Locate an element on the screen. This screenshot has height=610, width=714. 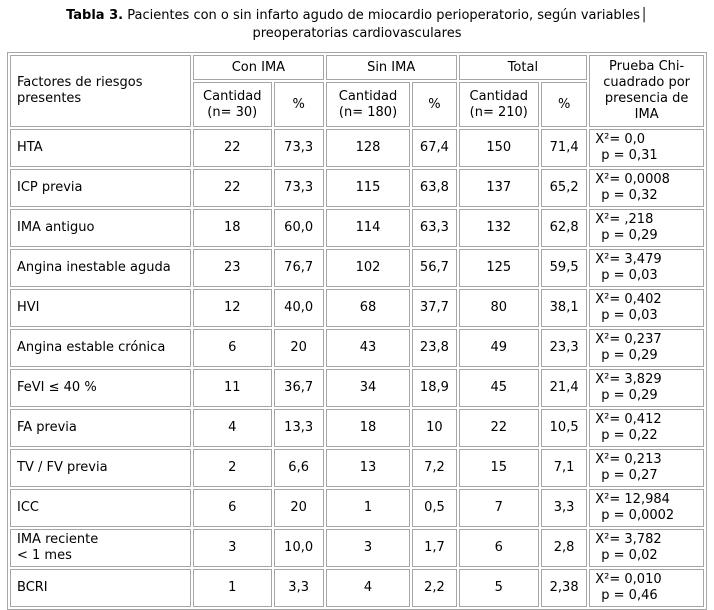
total-cantidad-cell: 125 is located at coordinates (498, 268).